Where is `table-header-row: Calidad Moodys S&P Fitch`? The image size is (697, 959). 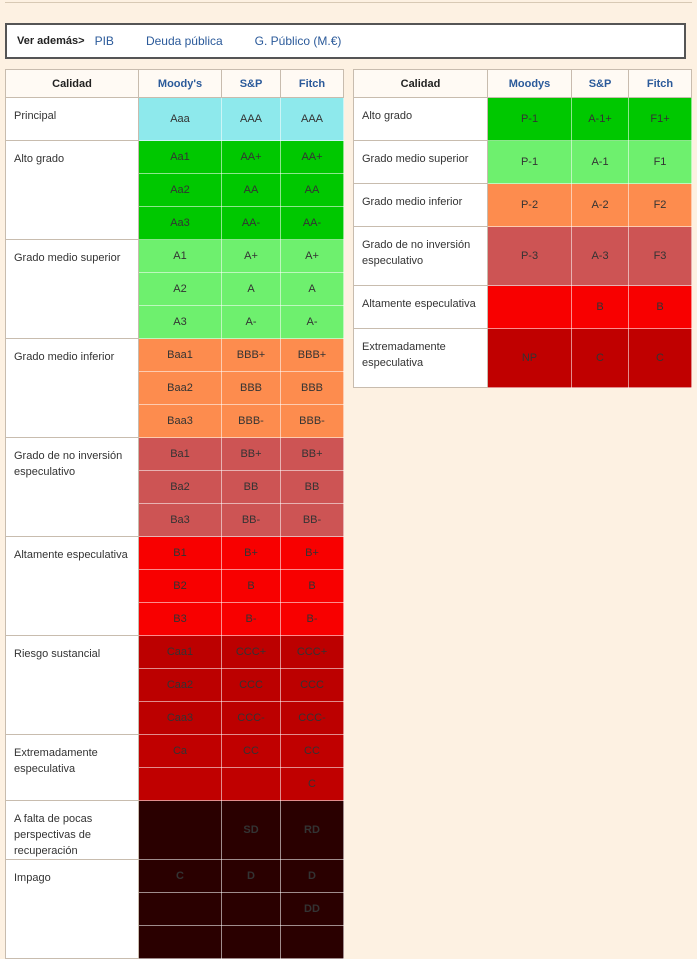
table-header-row: Calidad Moodys S&P Fitch is located at coordinates (522, 83).